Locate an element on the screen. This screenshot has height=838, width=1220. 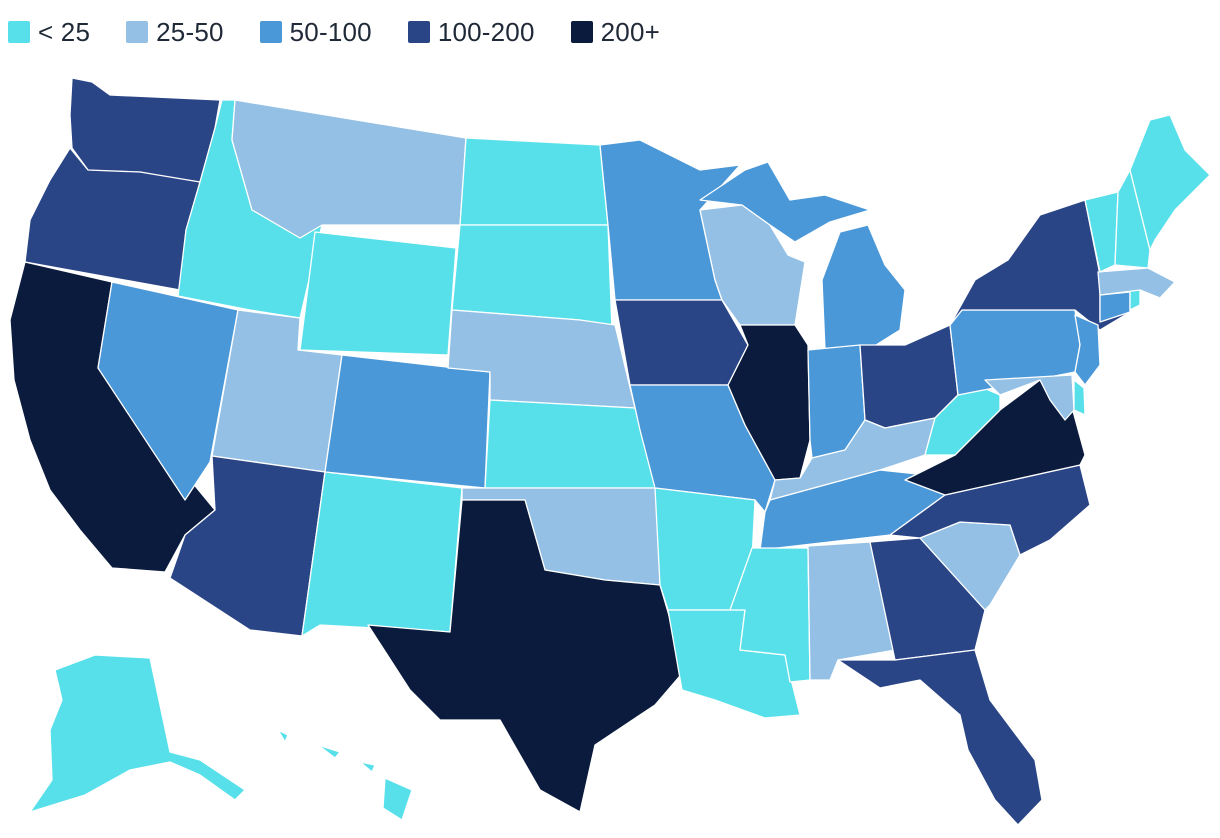
legend-item-lt25: < 25 is located at coordinates (49, 32).